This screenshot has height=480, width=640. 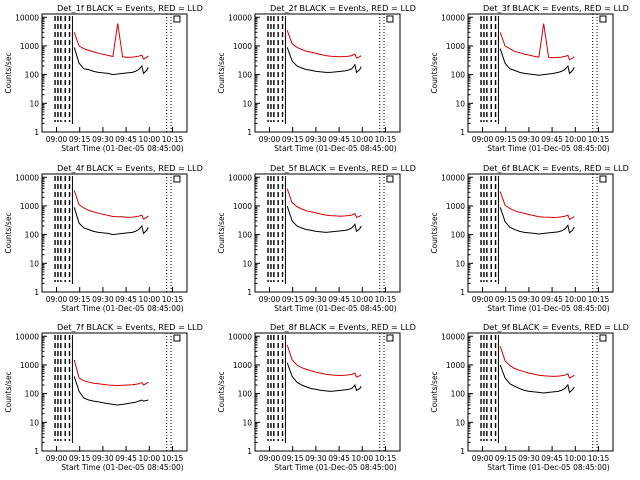 What do you see at coordinates (130, 327) in the screenshot?
I see `panel-title: Det_7f BLACK = Events, RED = LLD` at bounding box center [130, 327].